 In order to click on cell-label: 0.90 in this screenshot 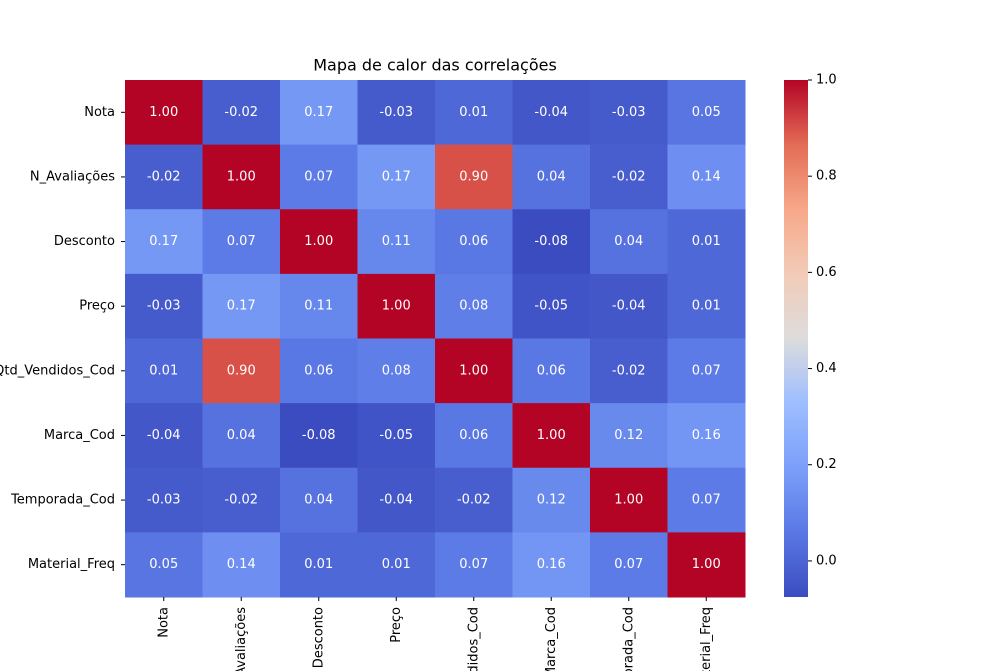, I will do `click(241, 370)`.